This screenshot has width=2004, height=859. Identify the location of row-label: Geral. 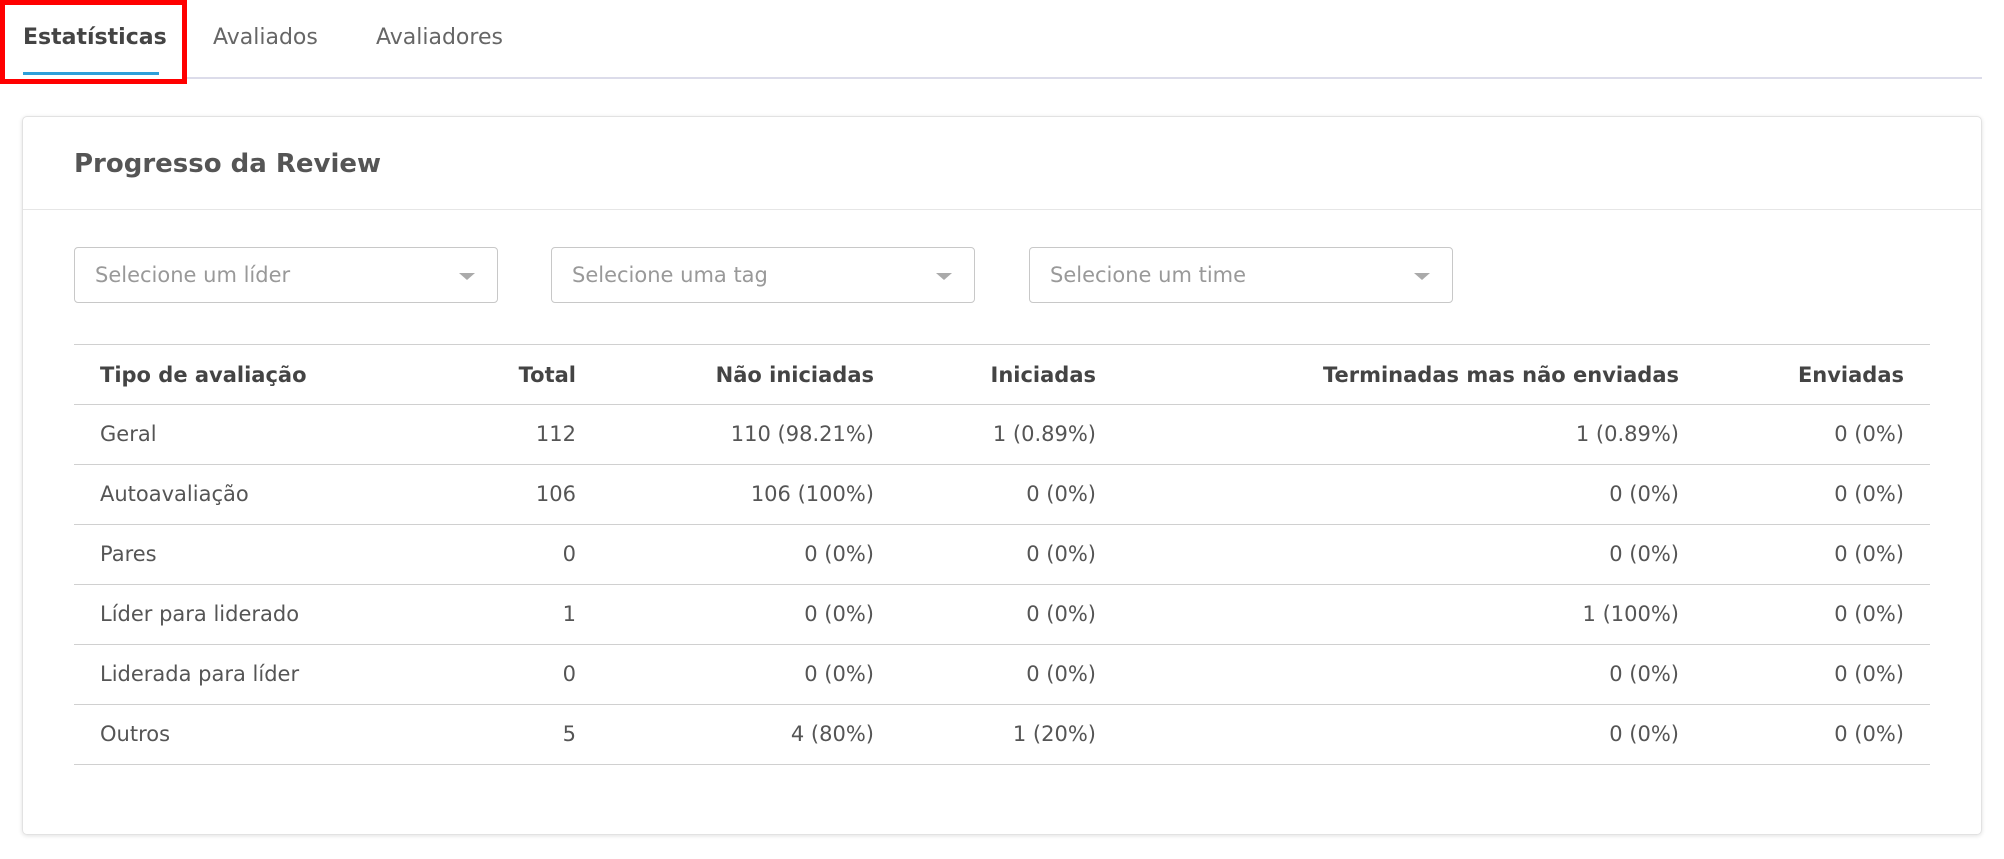
(128, 434).